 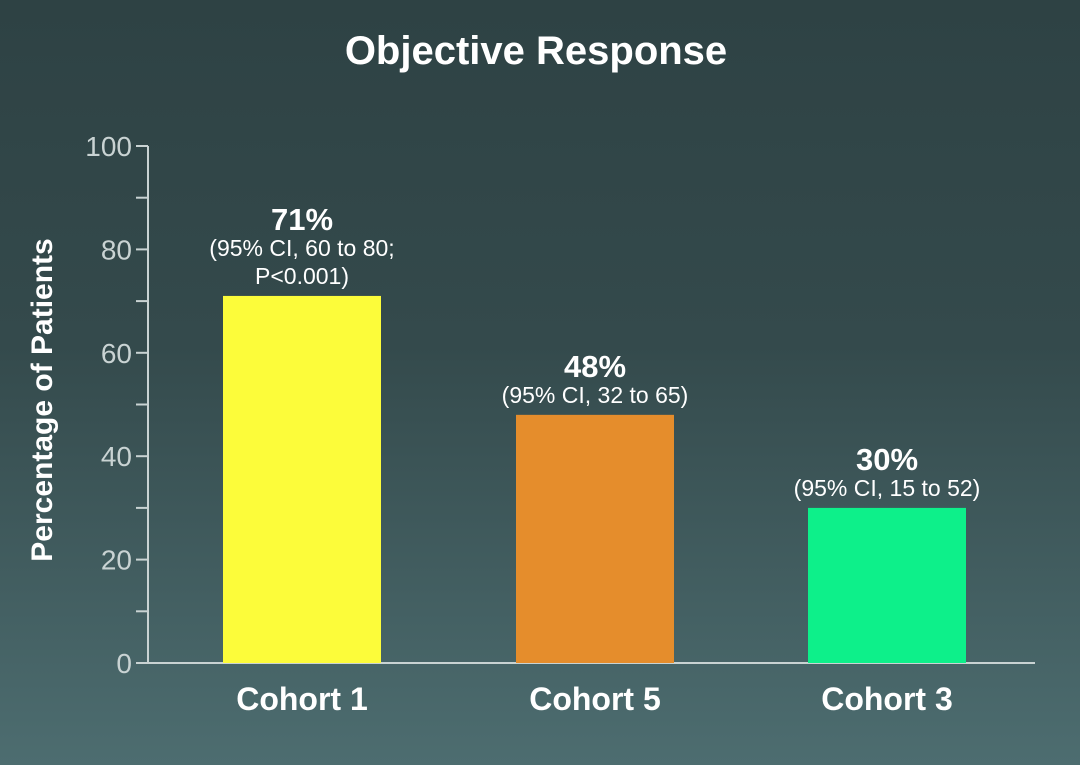 What do you see at coordinates (302, 699) in the screenshot?
I see `x-category-label: Cohort 1` at bounding box center [302, 699].